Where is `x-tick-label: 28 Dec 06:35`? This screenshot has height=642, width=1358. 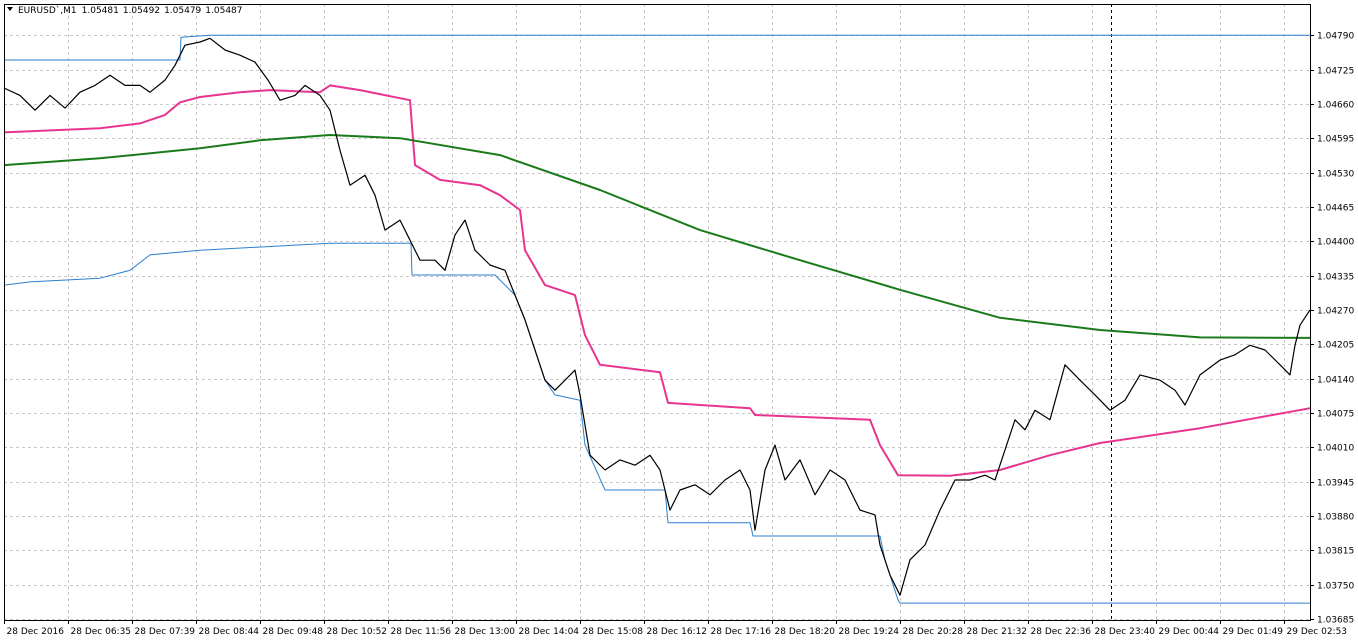
x-tick-label: 28 Dec 06:35 is located at coordinates (101, 632).